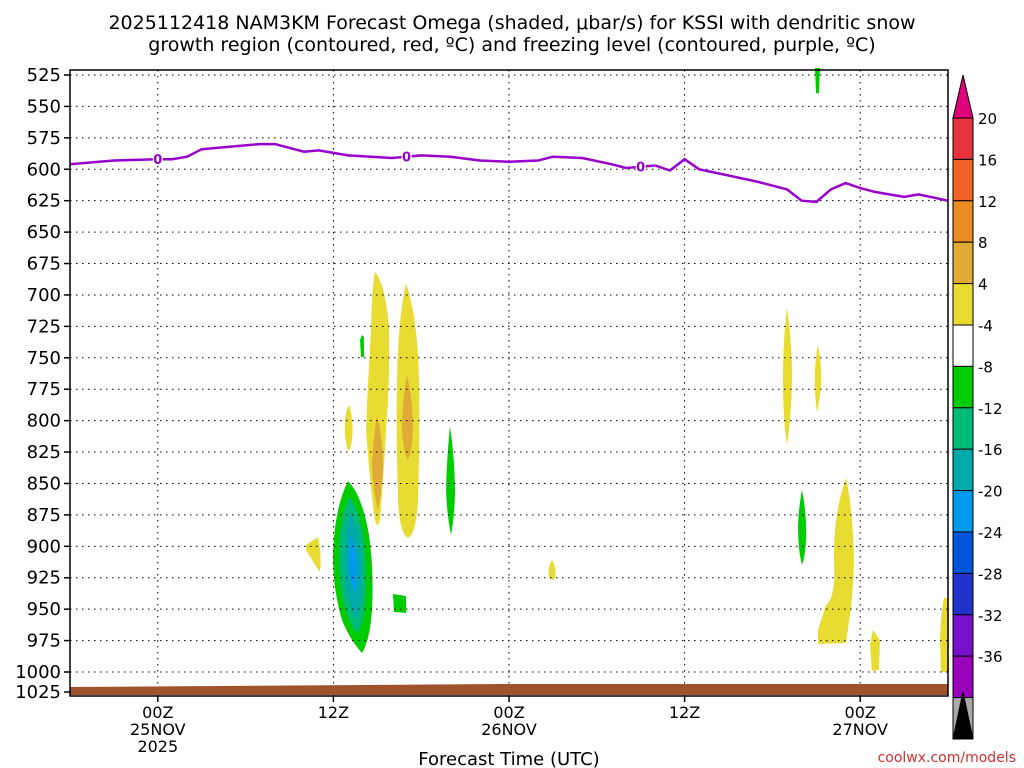  What do you see at coordinates (802, 527) in the screenshot?
I see `omega-up-cell-east` at bounding box center [802, 527].